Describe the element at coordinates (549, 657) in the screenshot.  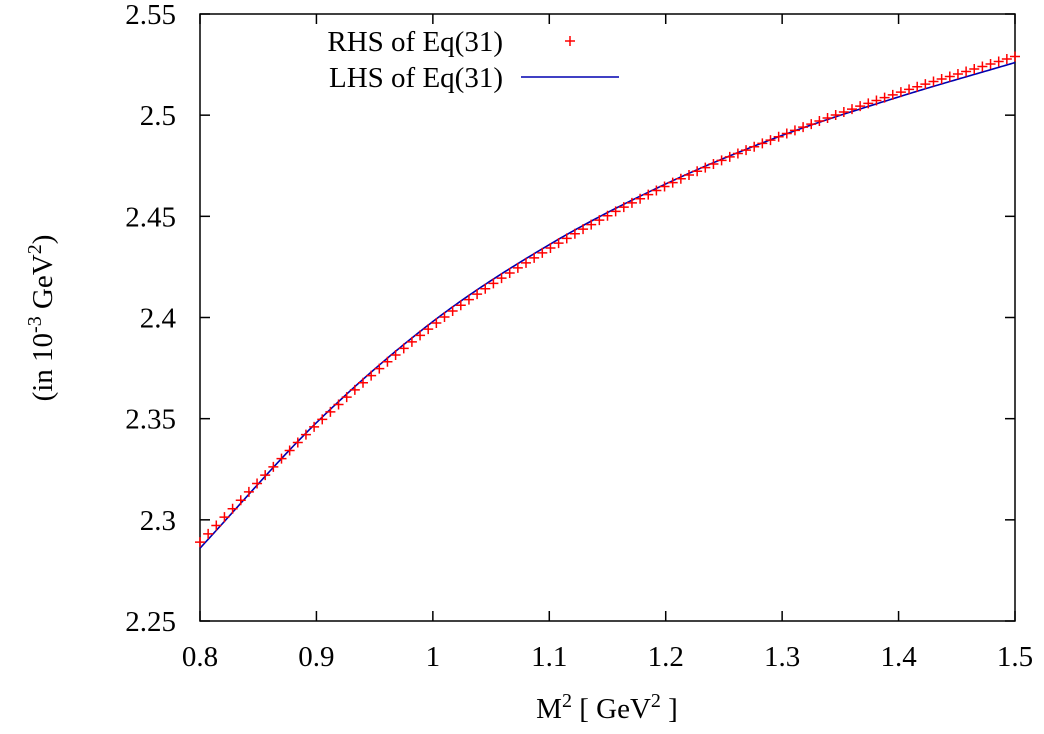
I see `x-tick-label: 1.1` at that location.